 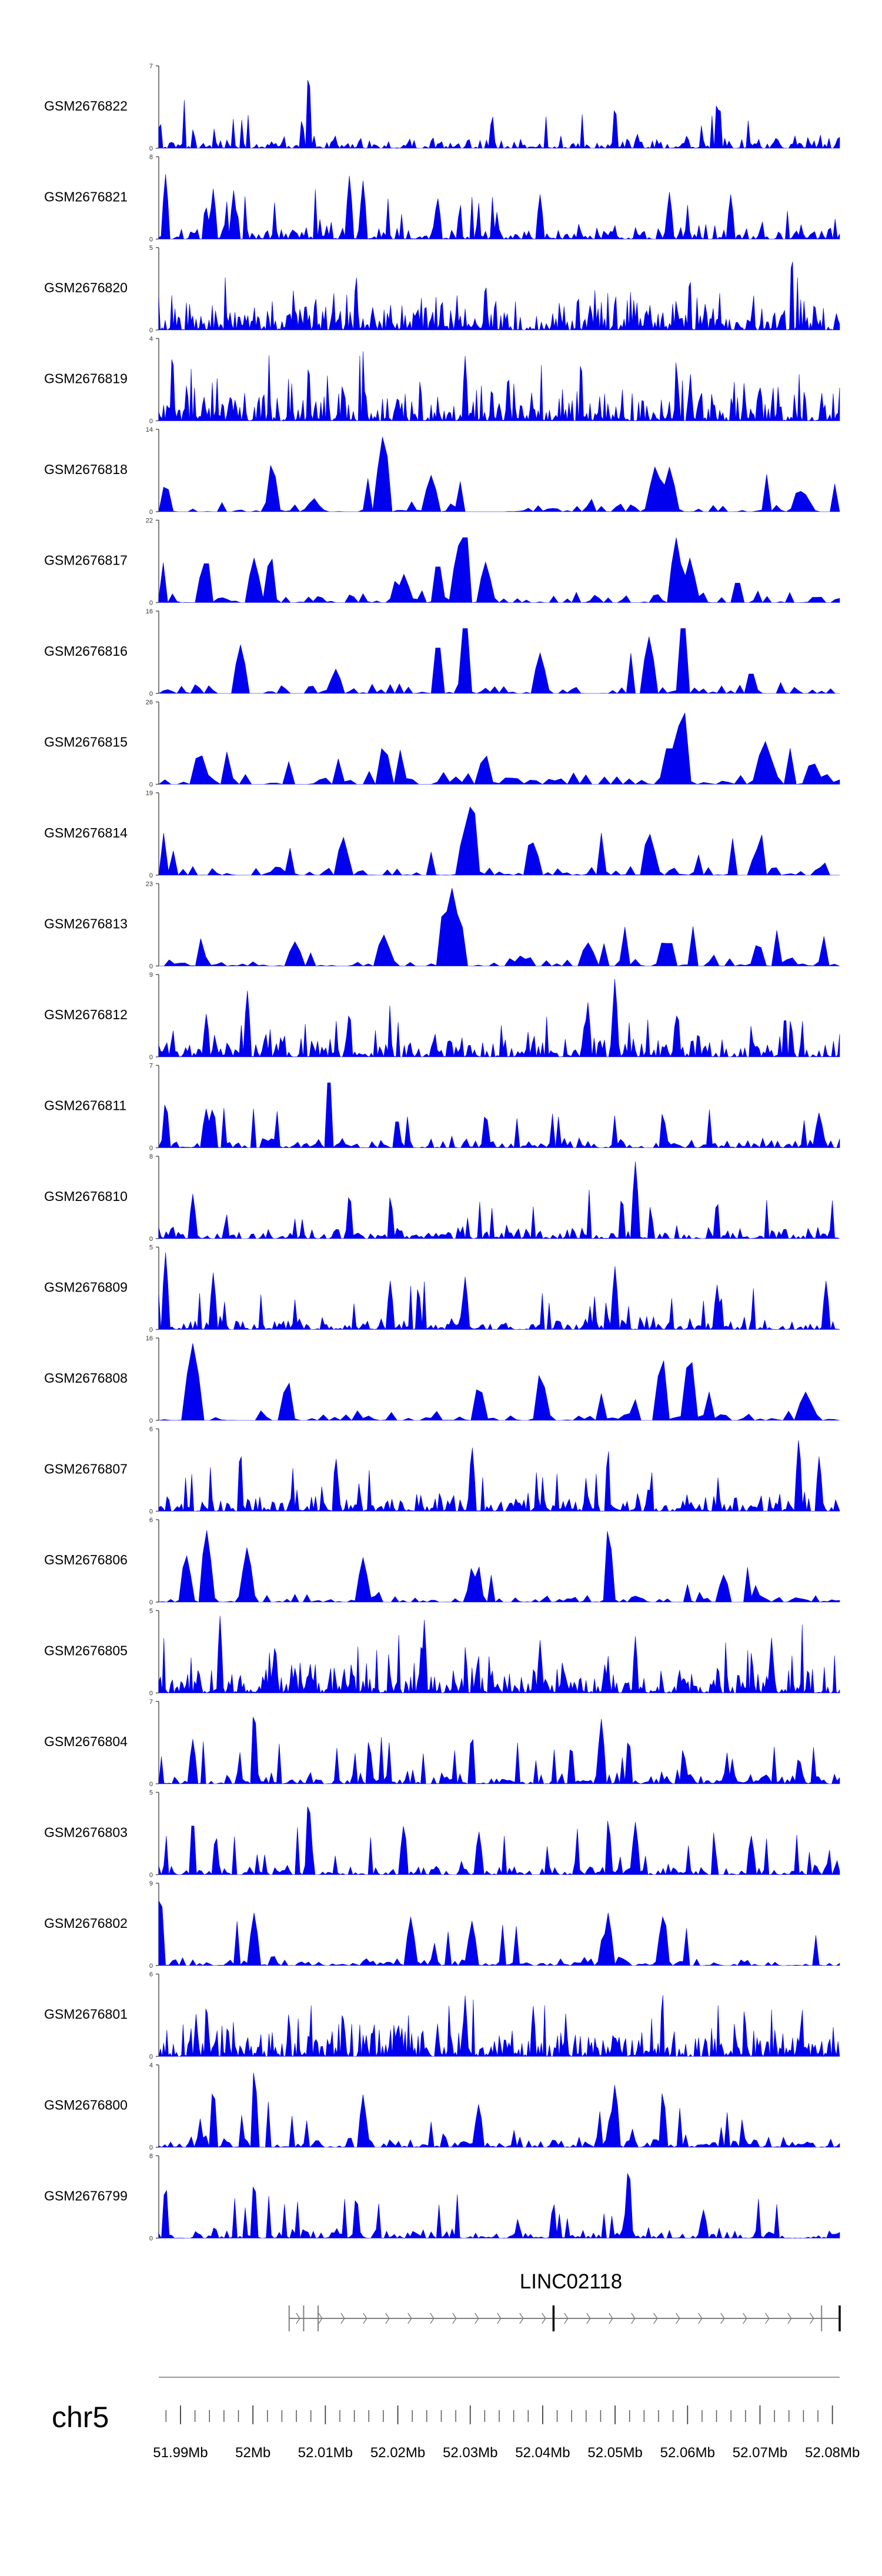 What do you see at coordinates (442, 2106) in the screenshot?
I see `track-GSM2676800: GSM2676800 4 0` at bounding box center [442, 2106].